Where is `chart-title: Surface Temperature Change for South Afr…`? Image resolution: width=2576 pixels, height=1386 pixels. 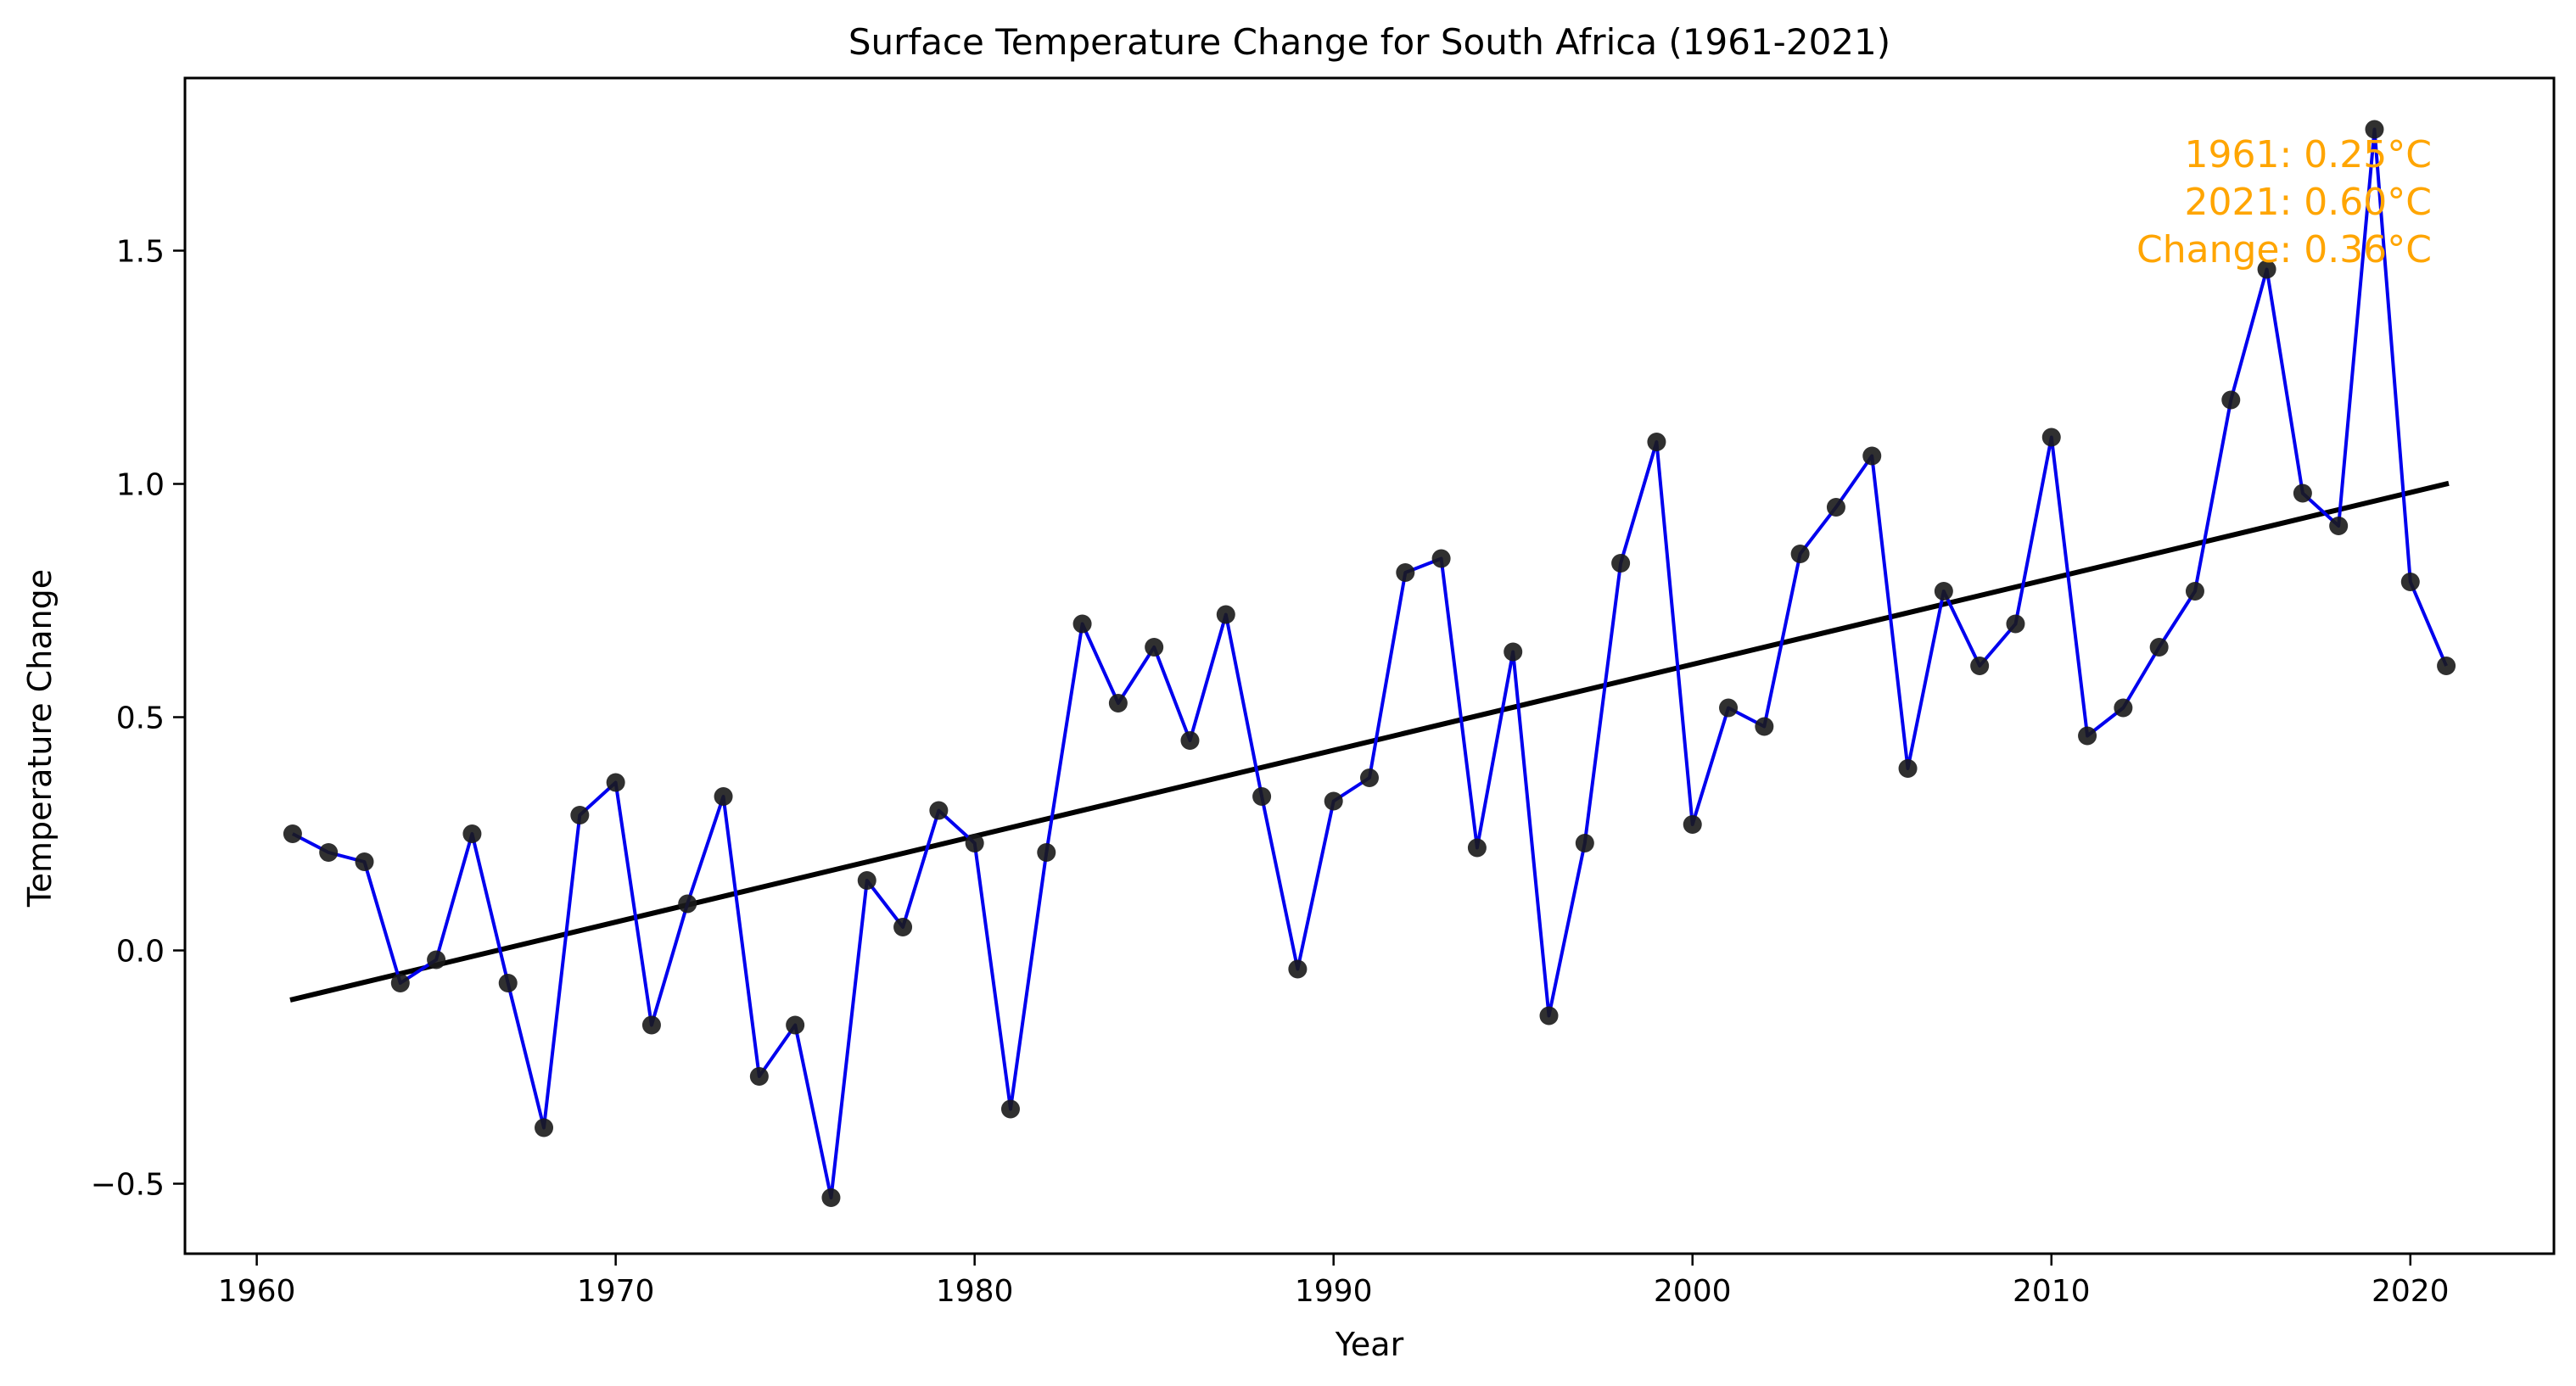 chart-title: Surface Temperature Change for South Afr… is located at coordinates (1369, 42).